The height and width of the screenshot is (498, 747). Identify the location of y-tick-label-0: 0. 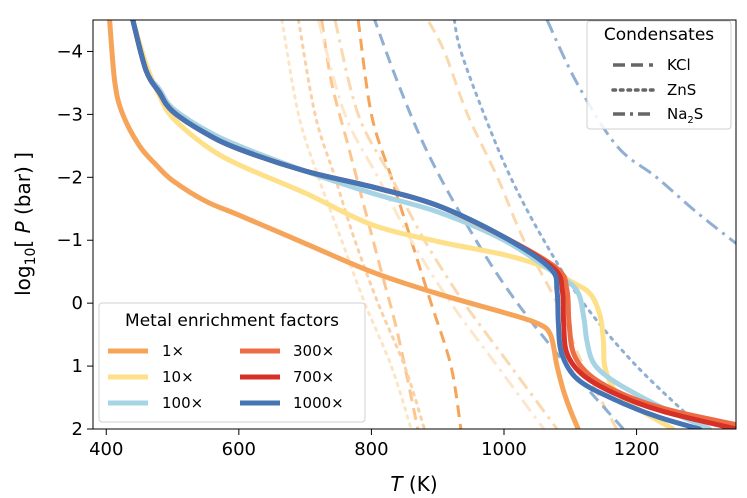
(77, 303).